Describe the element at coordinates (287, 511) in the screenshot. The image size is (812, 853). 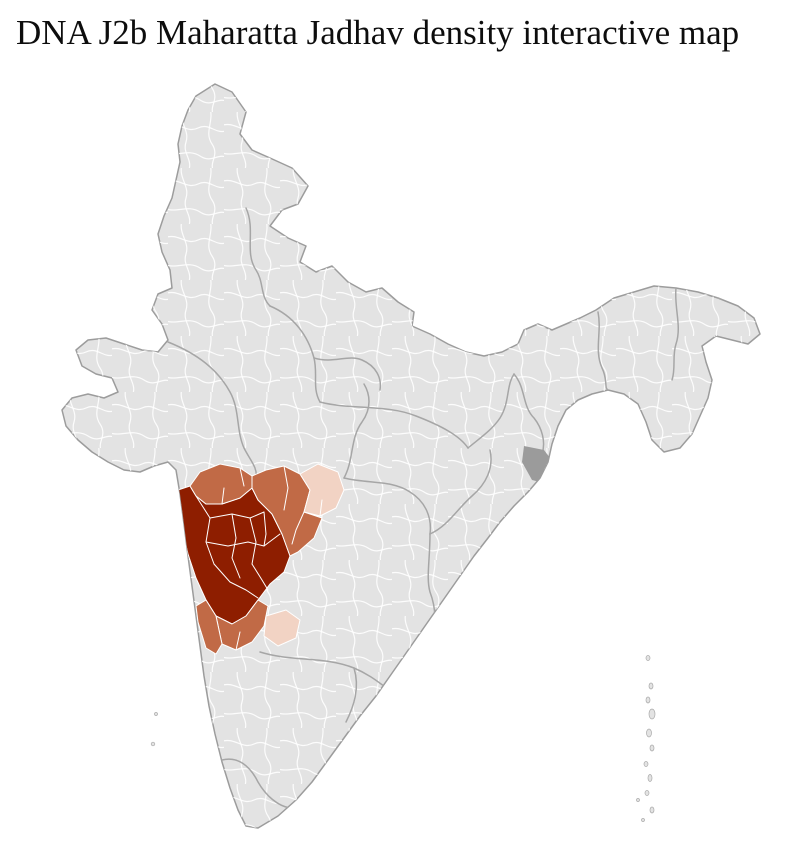
I see `region-medium-density-east` at that location.